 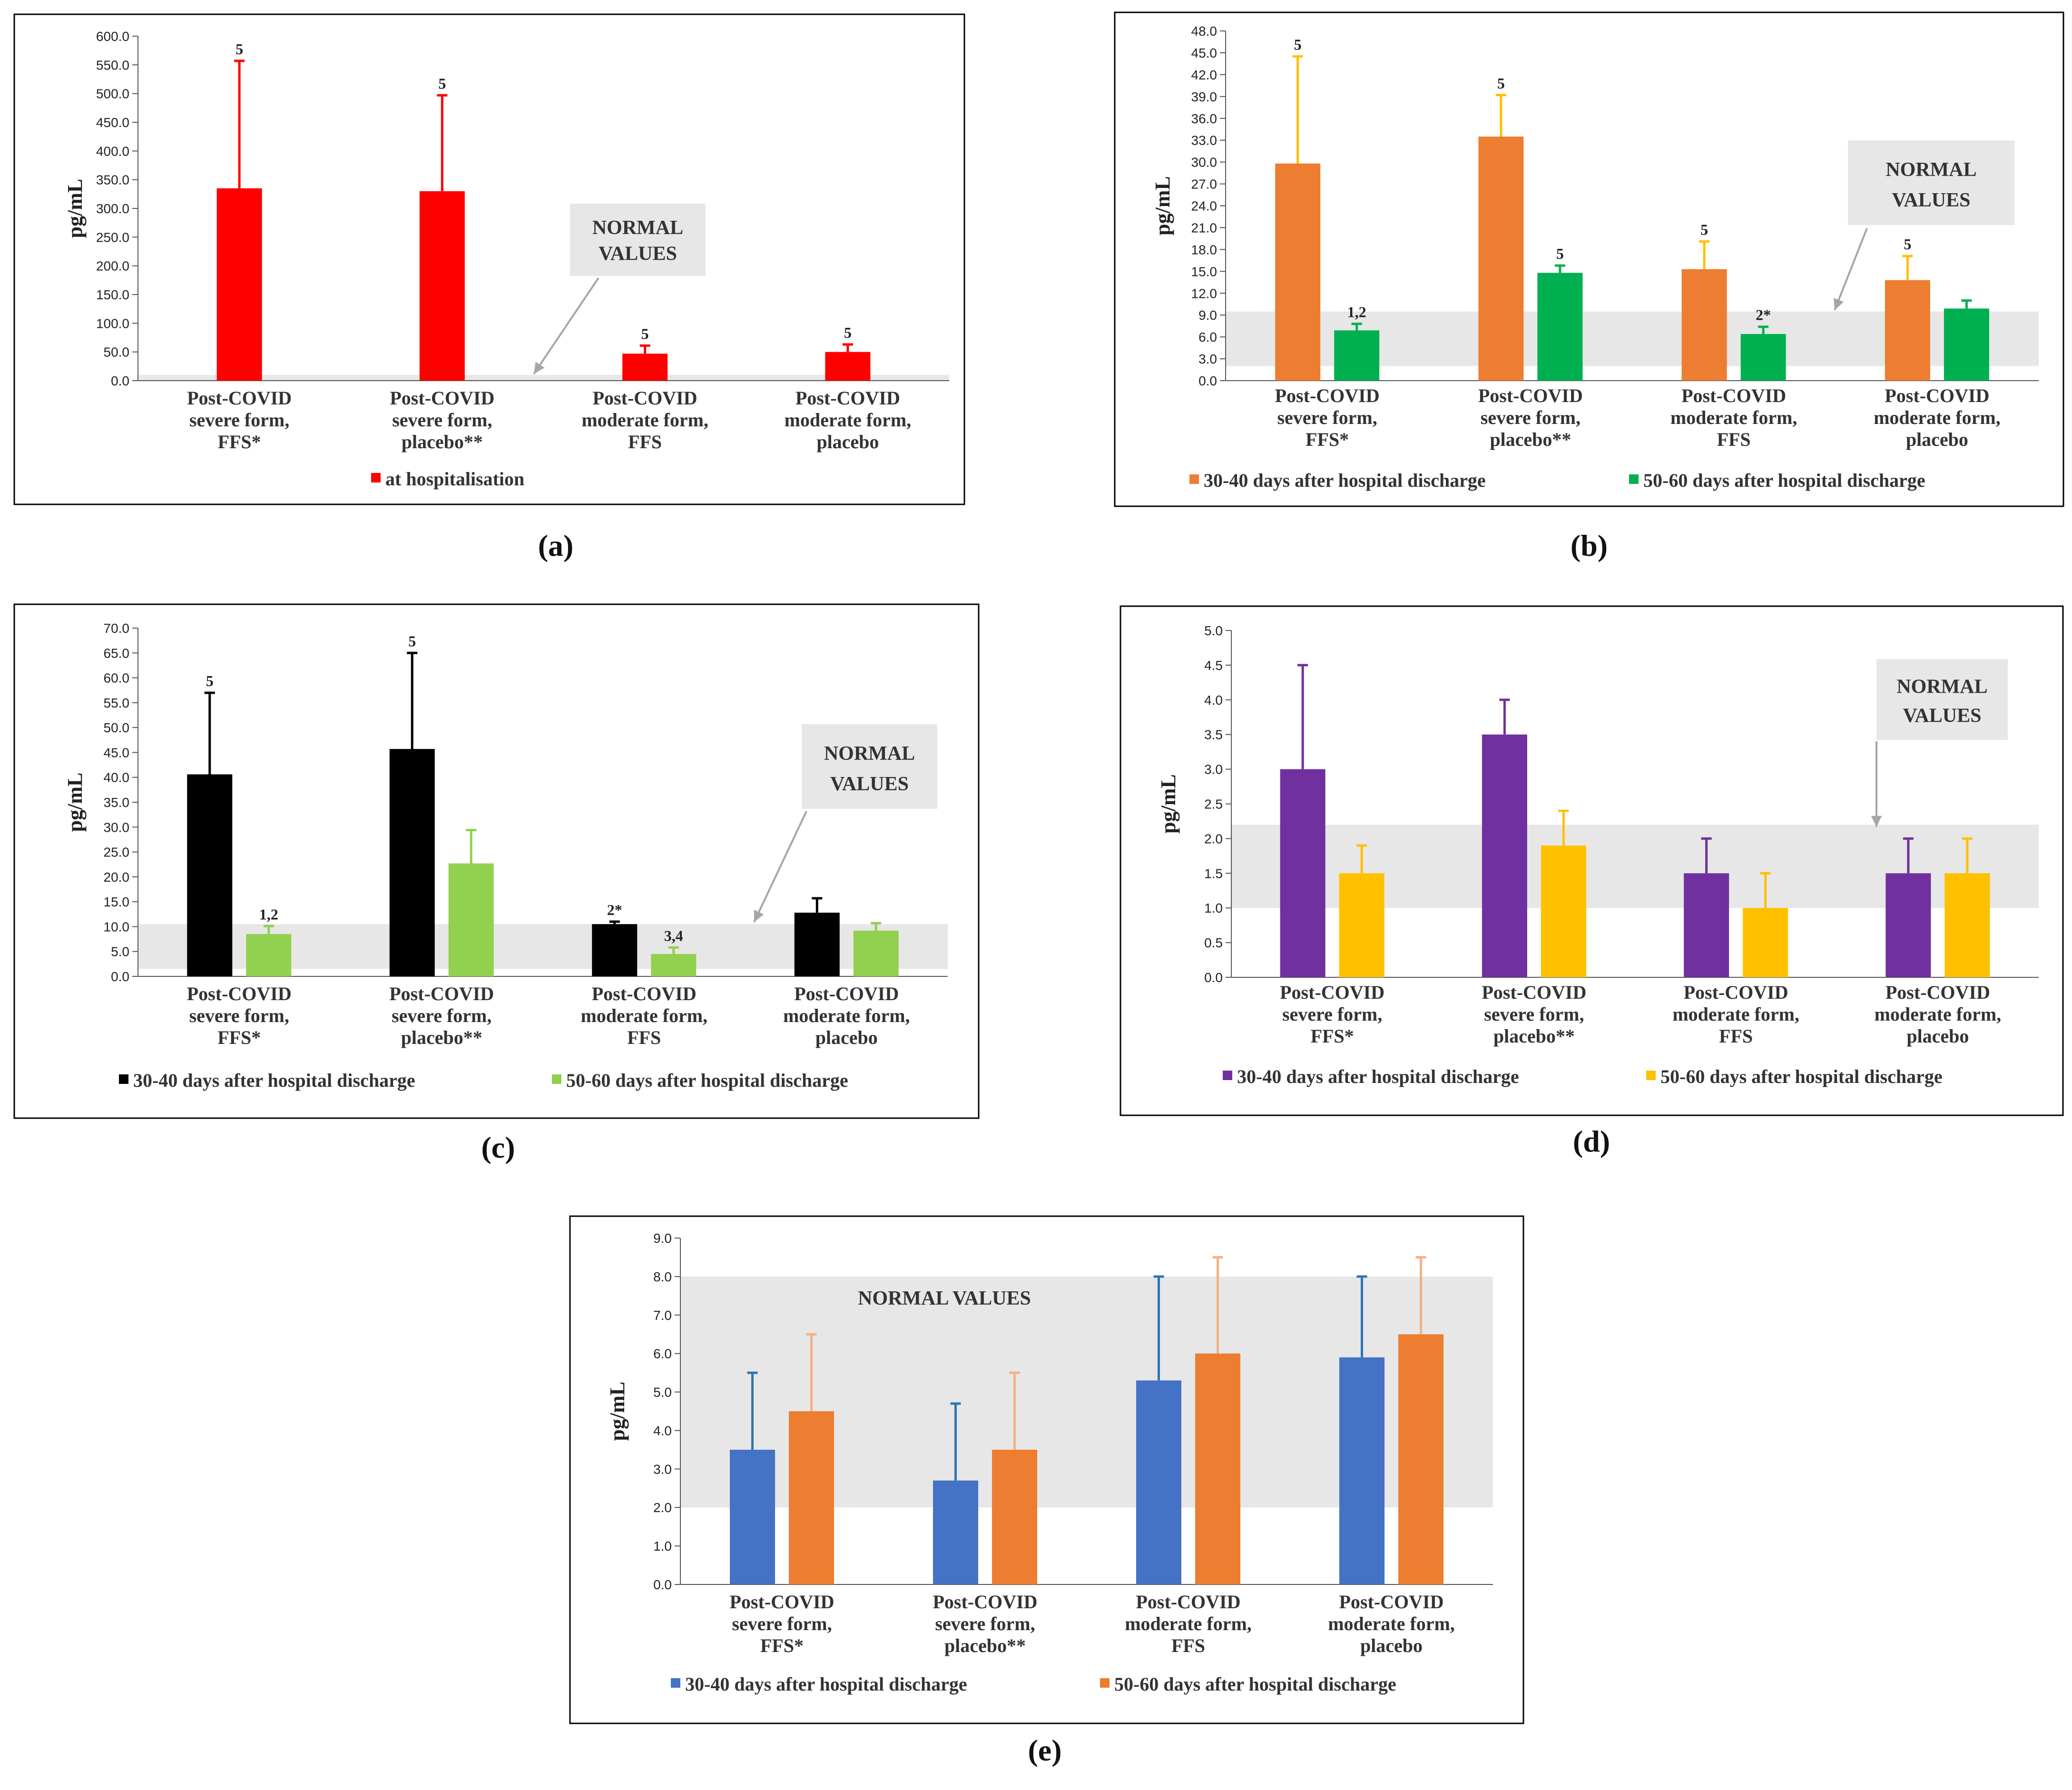 I want to click on significance-annotation: 2*, so click(x=1763, y=315).